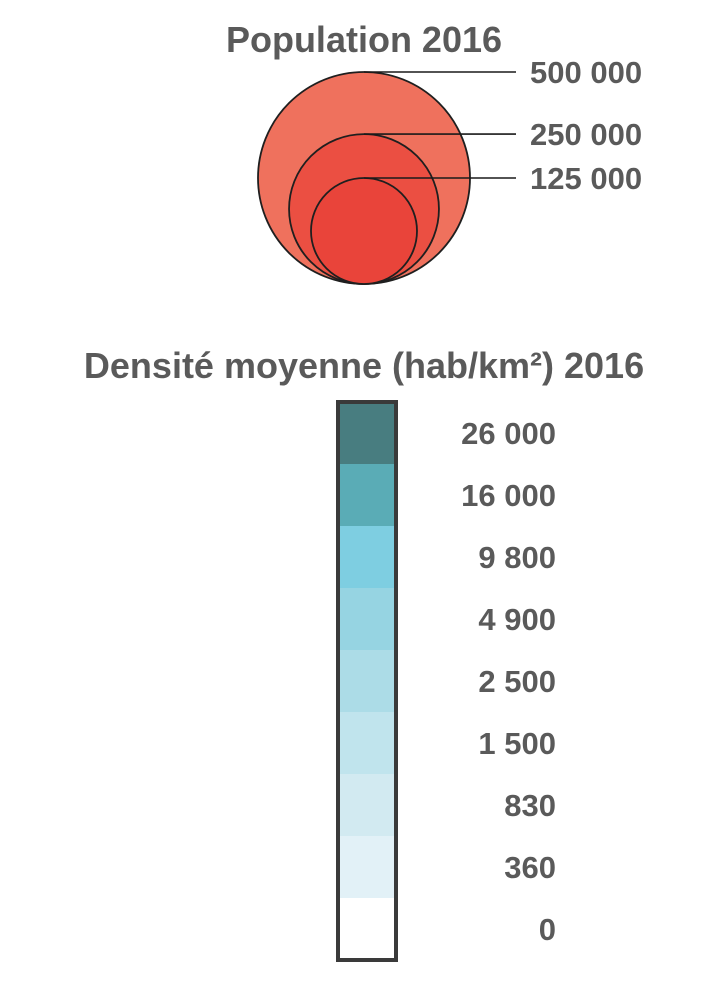 This screenshot has width=727, height=1004. Describe the element at coordinates (508, 495) in the screenshot. I see `density-class-label: 16 000` at that location.